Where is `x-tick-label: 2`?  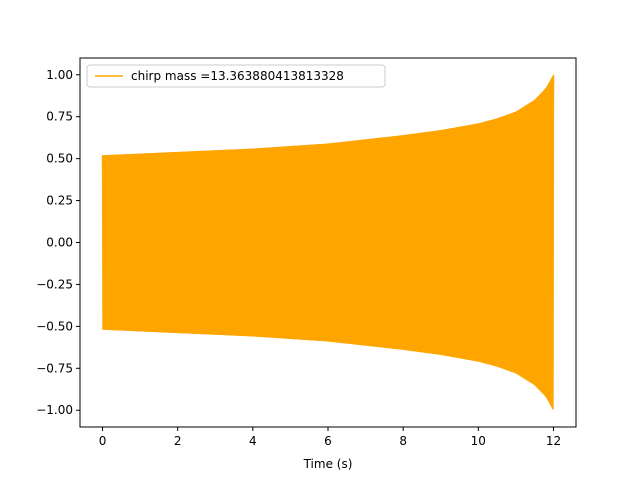
x-tick-label: 2 is located at coordinates (178, 441).